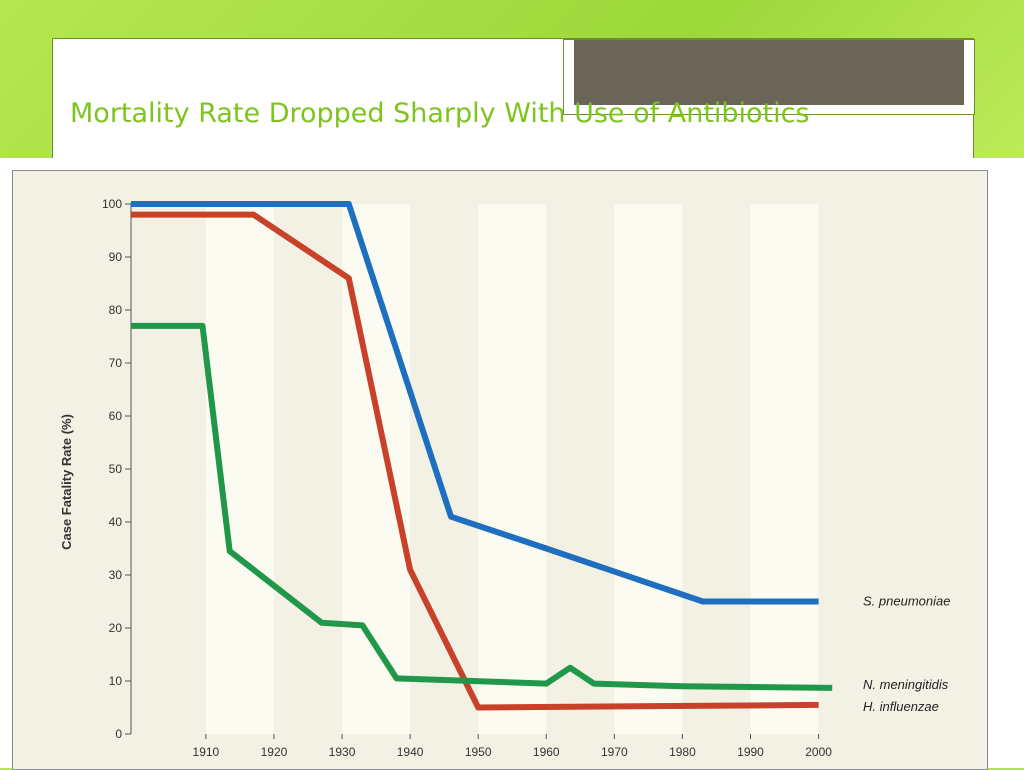 The width and height of the screenshot is (1024, 770). Describe the element at coordinates (614, 752) in the screenshot. I see `x-tick-label: 1970` at that location.